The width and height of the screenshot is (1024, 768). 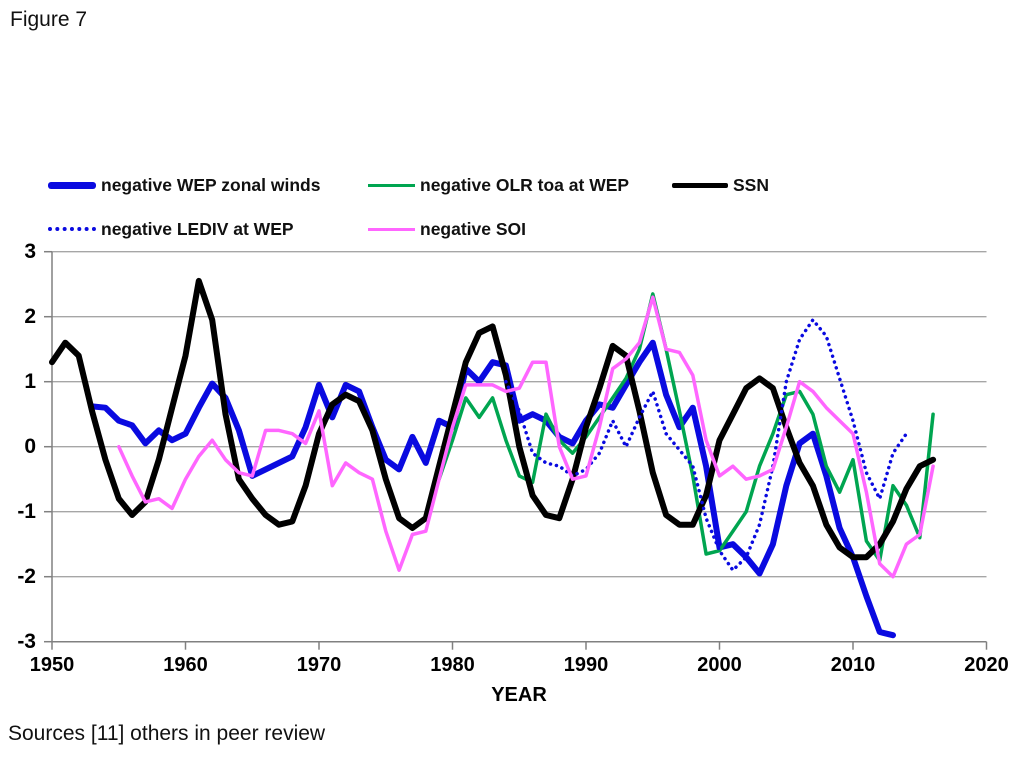 What do you see at coordinates (26, 576) in the screenshot?
I see `y-tick-label: -2` at bounding box center [26, 576].